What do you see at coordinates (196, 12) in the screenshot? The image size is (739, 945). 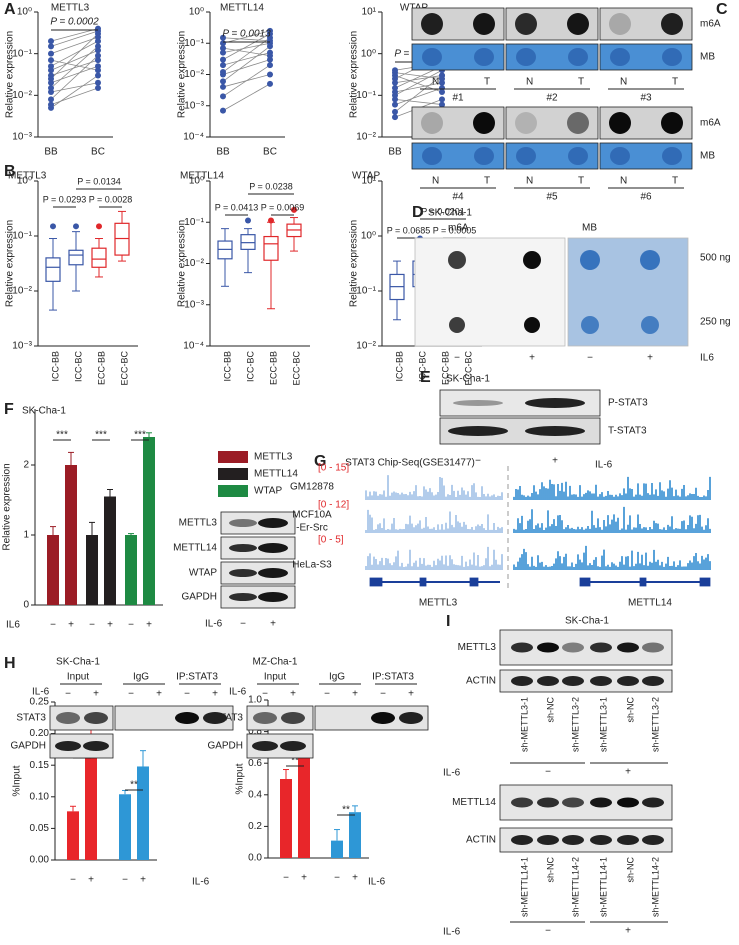 I see `y-tick-label: 10⁰` at bounding box center [196, 12].